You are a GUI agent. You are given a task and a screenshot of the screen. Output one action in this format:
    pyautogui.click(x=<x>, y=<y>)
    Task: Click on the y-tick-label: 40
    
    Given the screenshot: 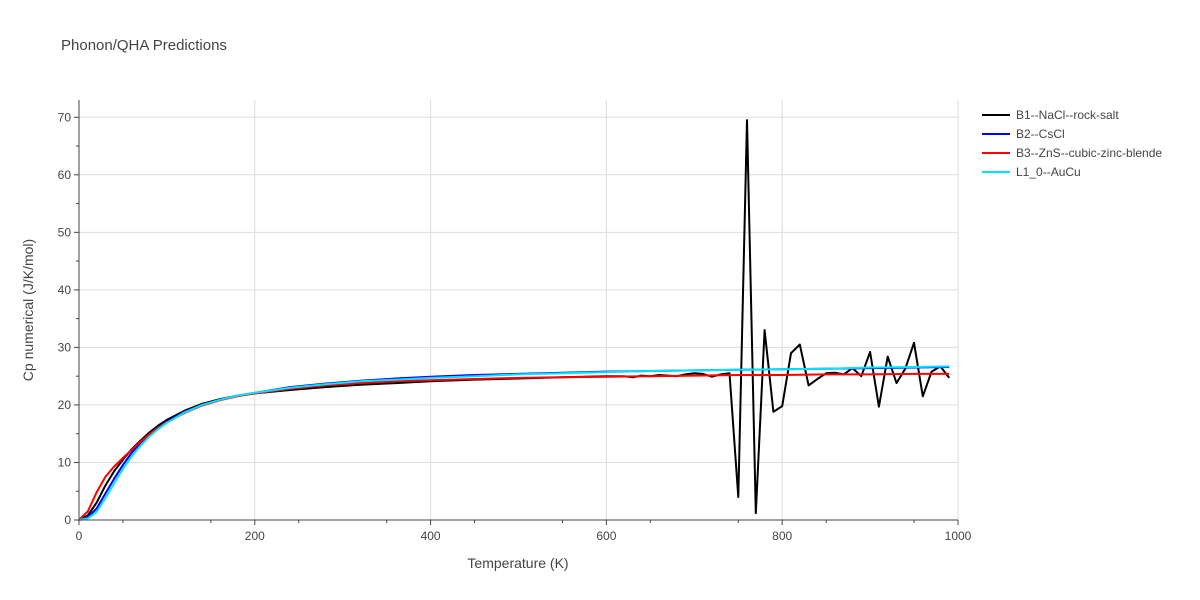 What is the action you would take?
    pyautogui.click(x=65, y=290)
    